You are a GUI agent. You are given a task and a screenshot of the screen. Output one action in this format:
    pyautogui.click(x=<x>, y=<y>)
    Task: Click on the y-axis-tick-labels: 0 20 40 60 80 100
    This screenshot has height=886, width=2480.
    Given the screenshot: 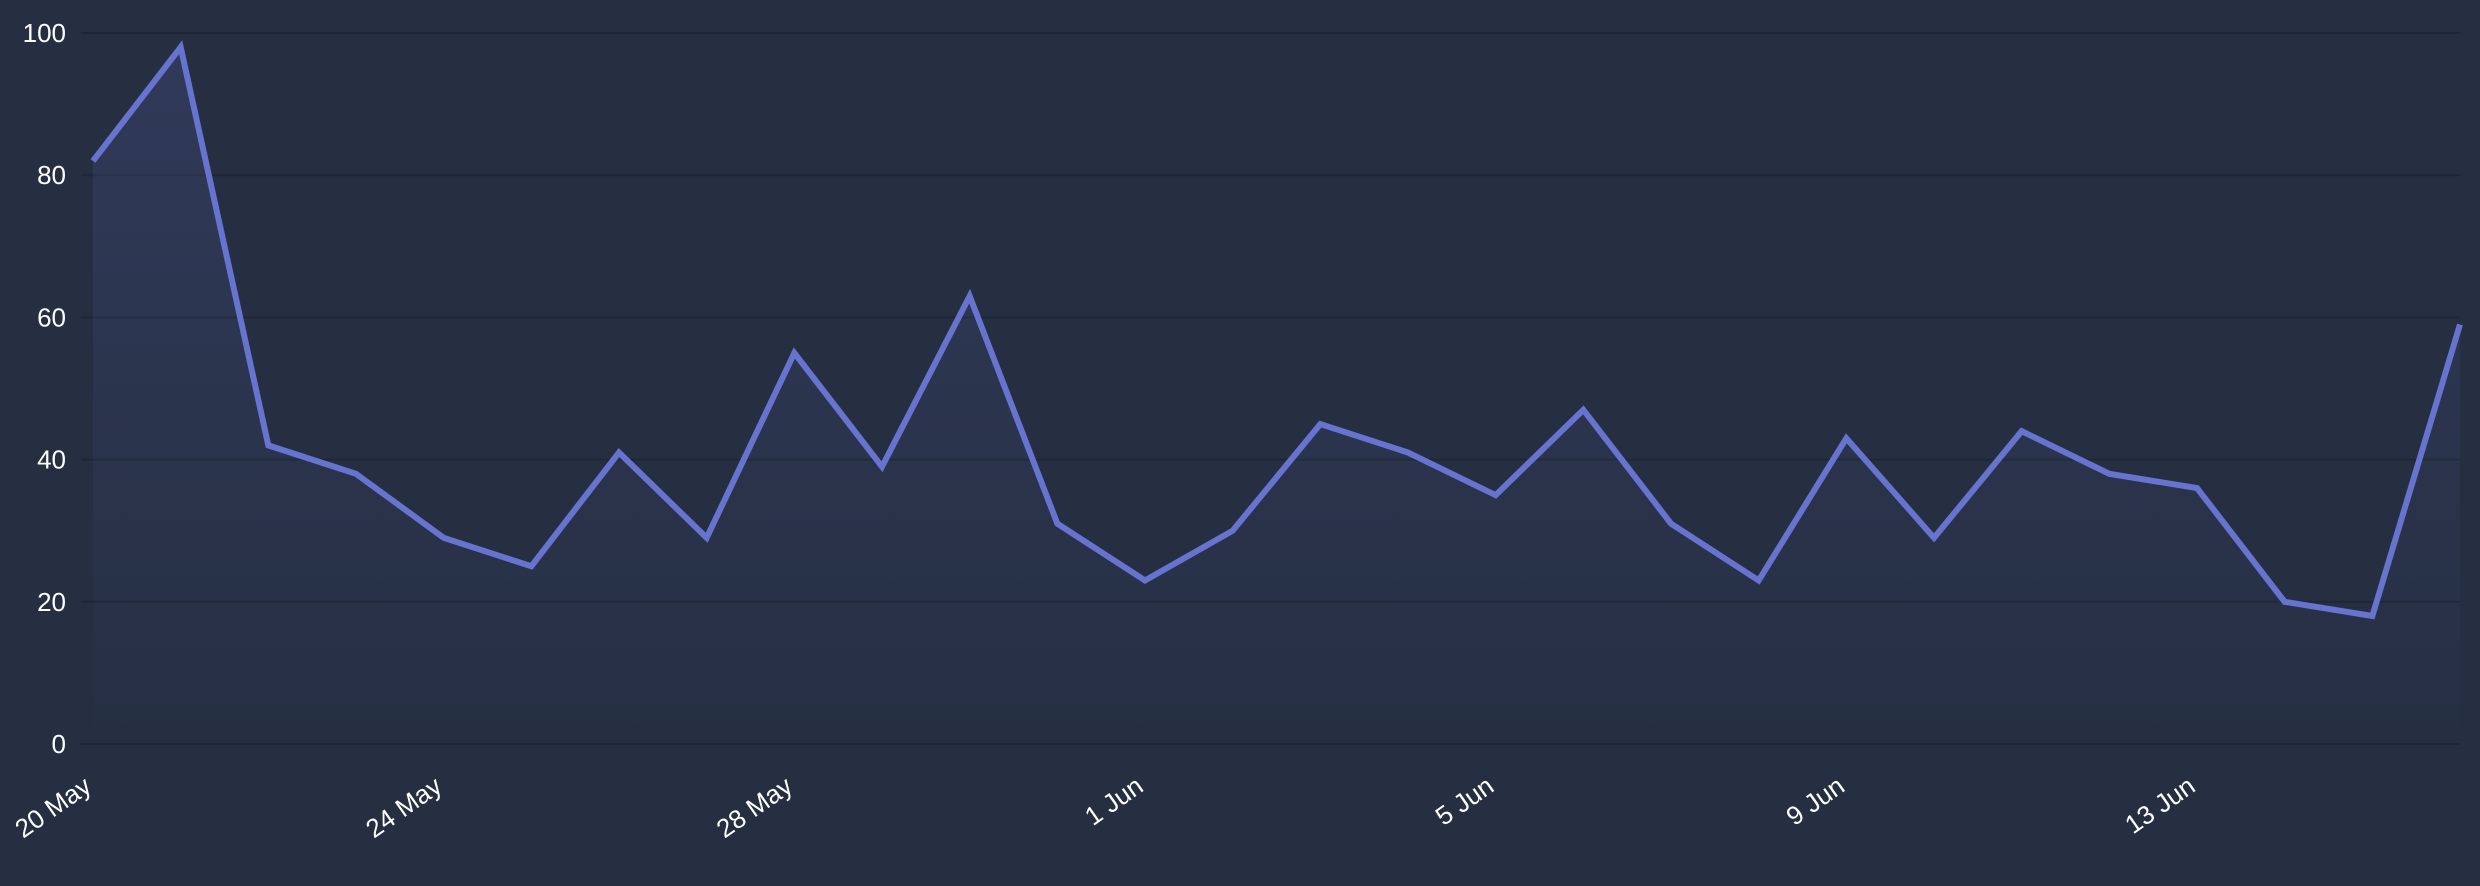 What is the action you would take?
    pyautogui.click(x=44, y=388)
    